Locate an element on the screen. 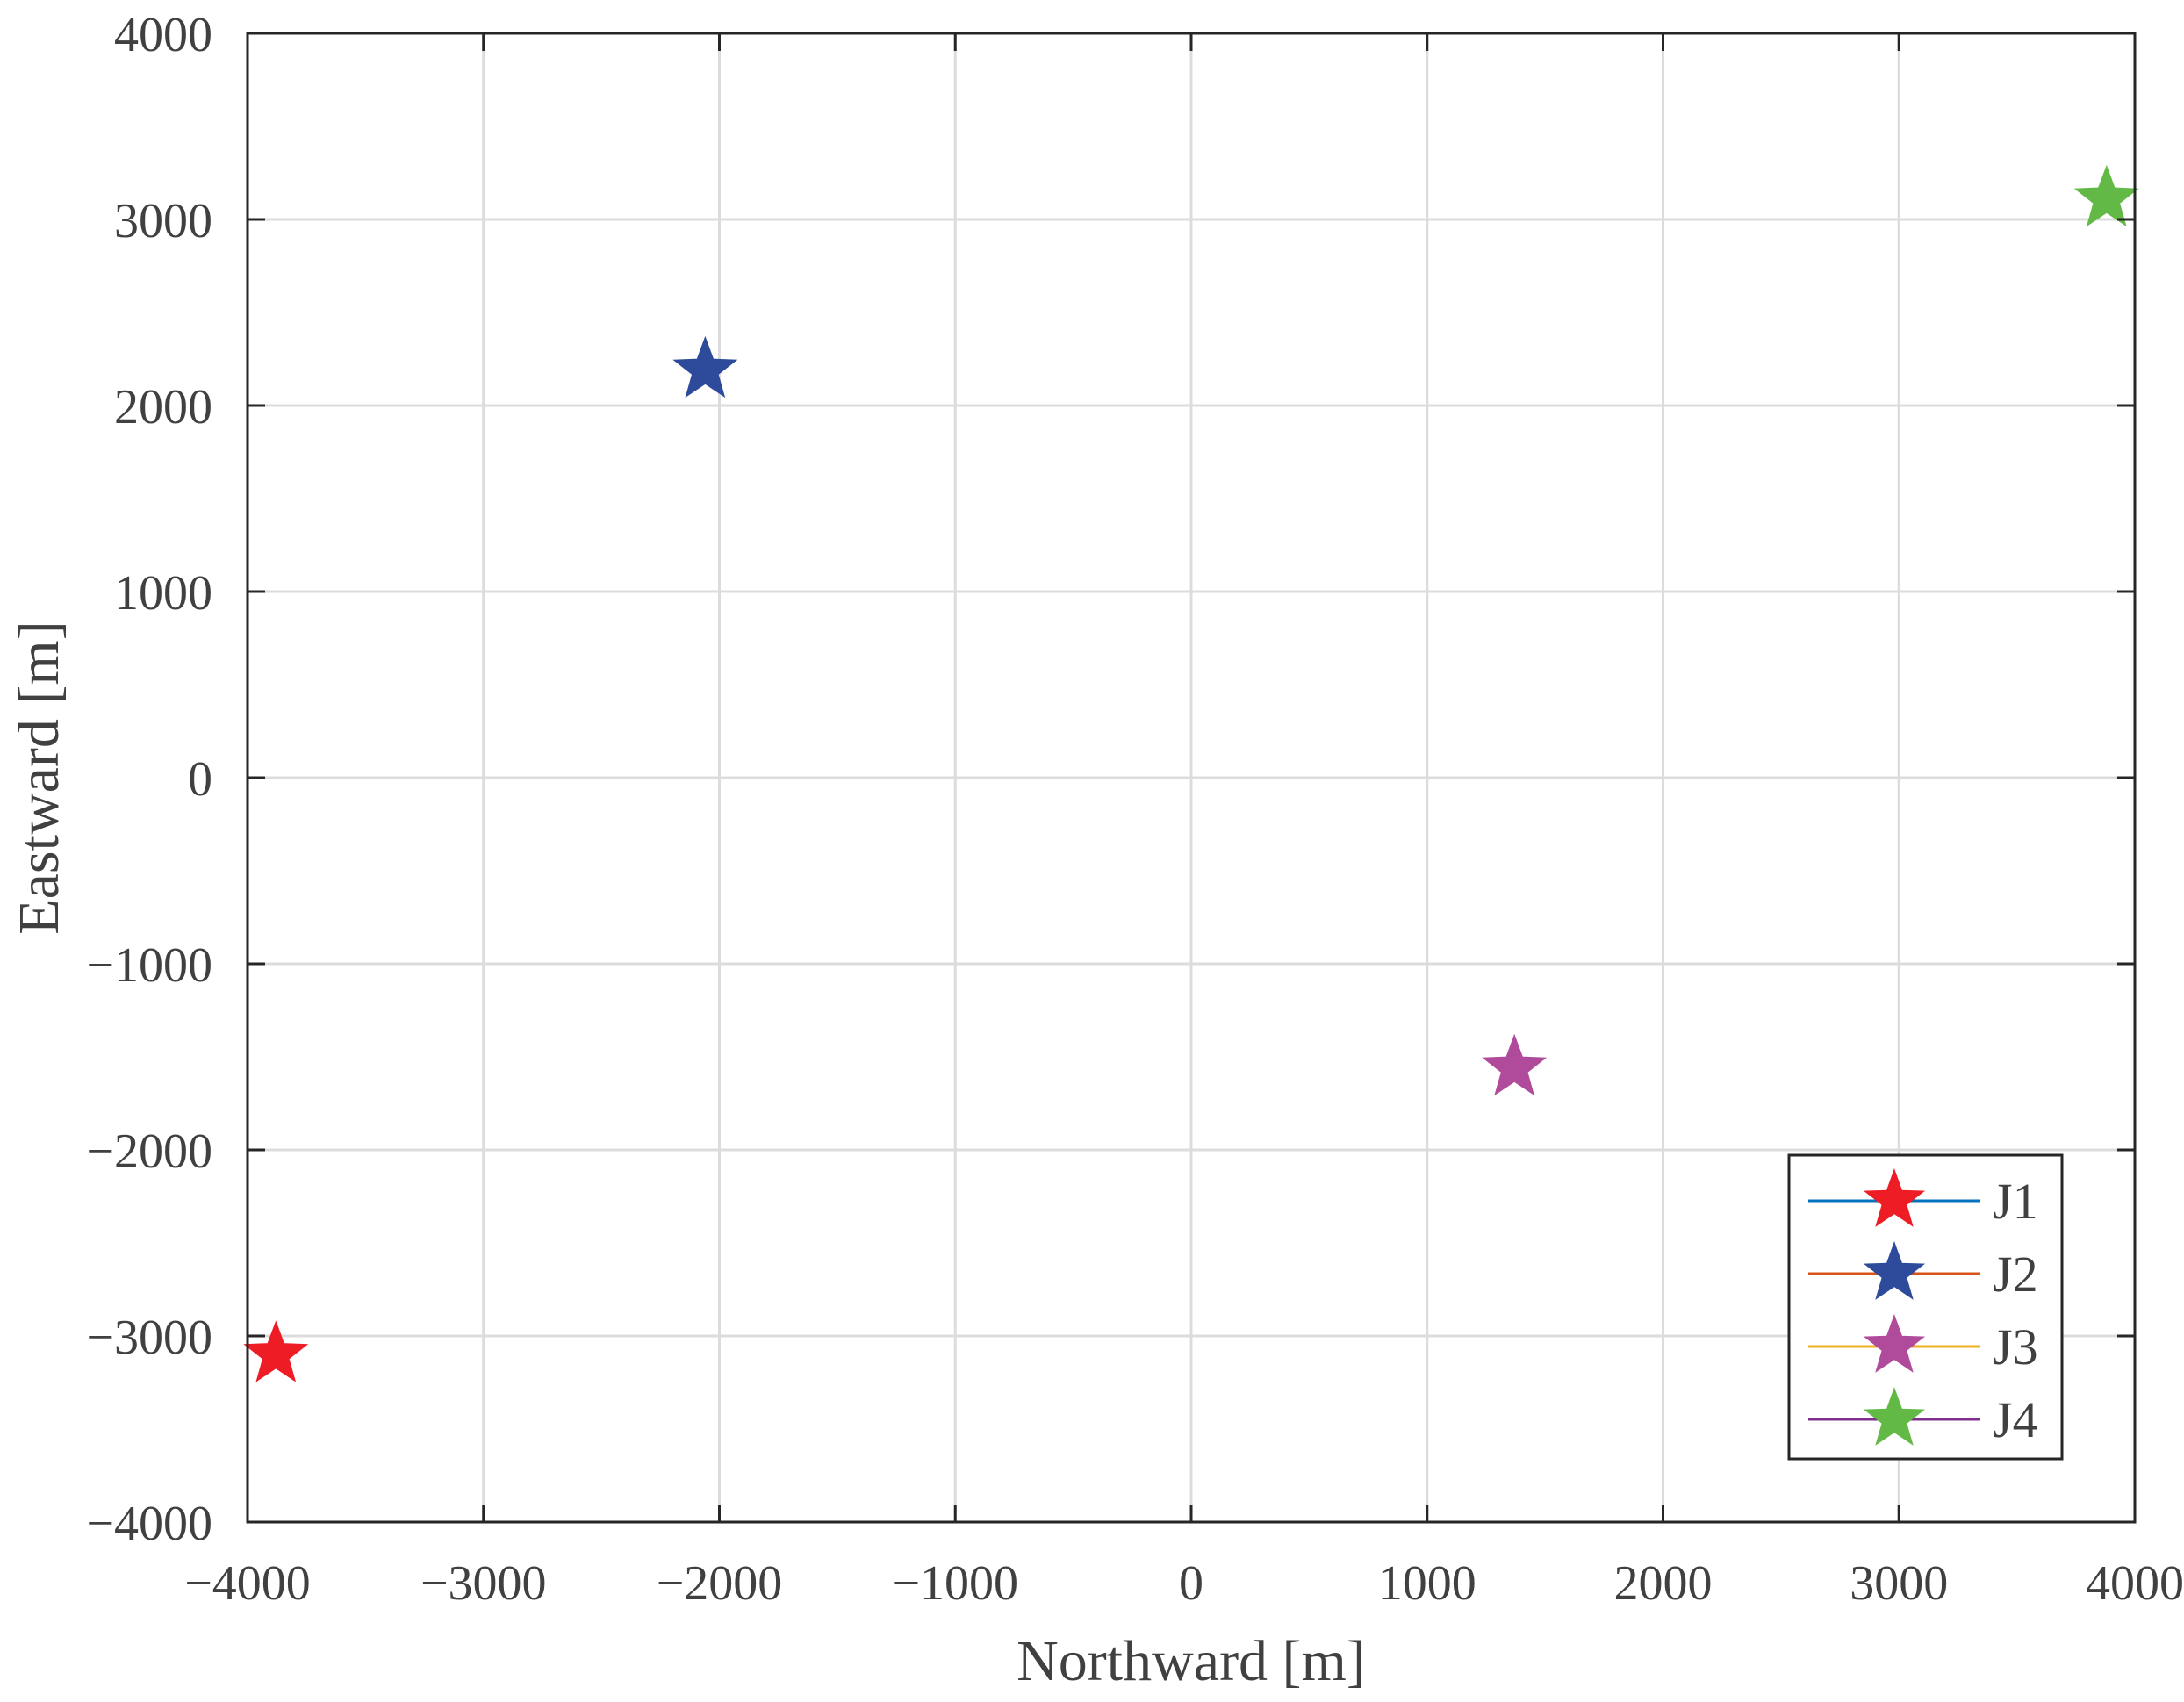 Image resolution: width=2184 pixels, height=1702 pixels. y-tick-label: −4000 is located at coordinates (149, 1524).